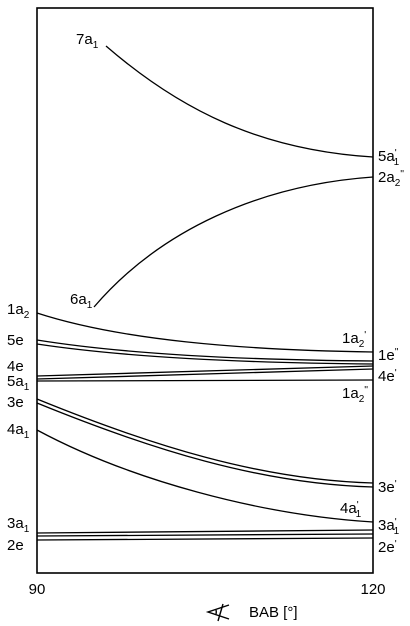  What do you see at coordinates (18, 431) in the screenshot?
I see `label-4a1: 4a1` at bounding box center [18, 431].